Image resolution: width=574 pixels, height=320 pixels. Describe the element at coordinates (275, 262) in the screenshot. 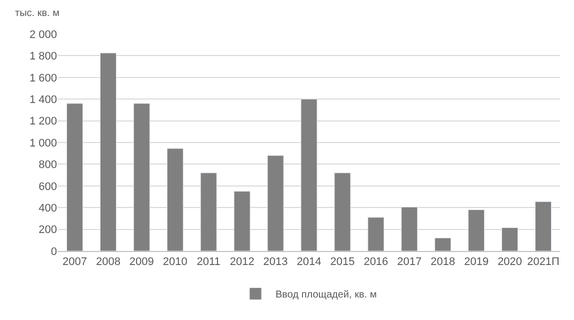

I see `x-tick-label: 2013` at that location.